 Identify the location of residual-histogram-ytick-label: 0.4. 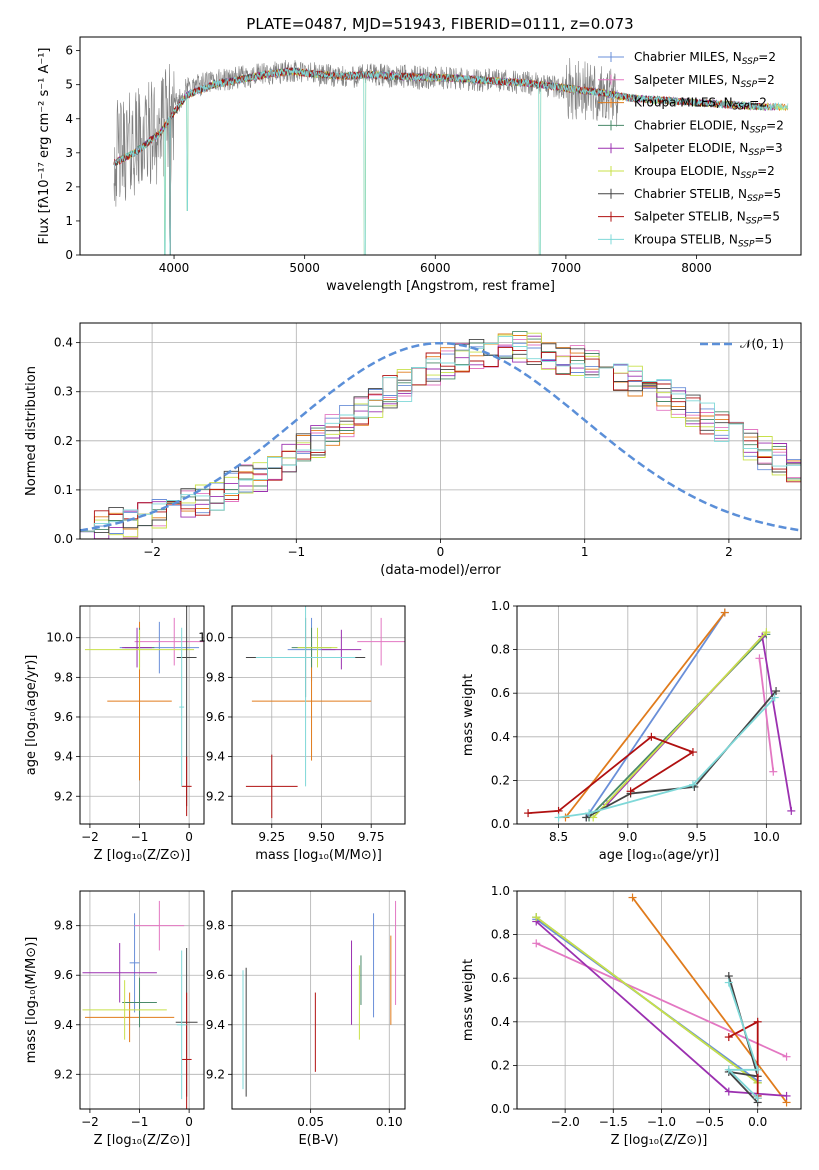
(63, 343).